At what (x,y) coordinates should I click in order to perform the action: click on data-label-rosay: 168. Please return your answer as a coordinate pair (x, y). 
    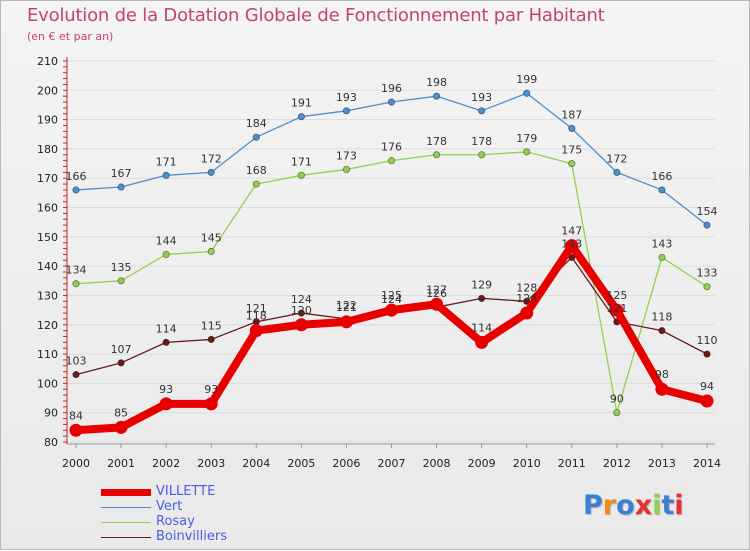
    Looking at the image, I should click on (256, 170).